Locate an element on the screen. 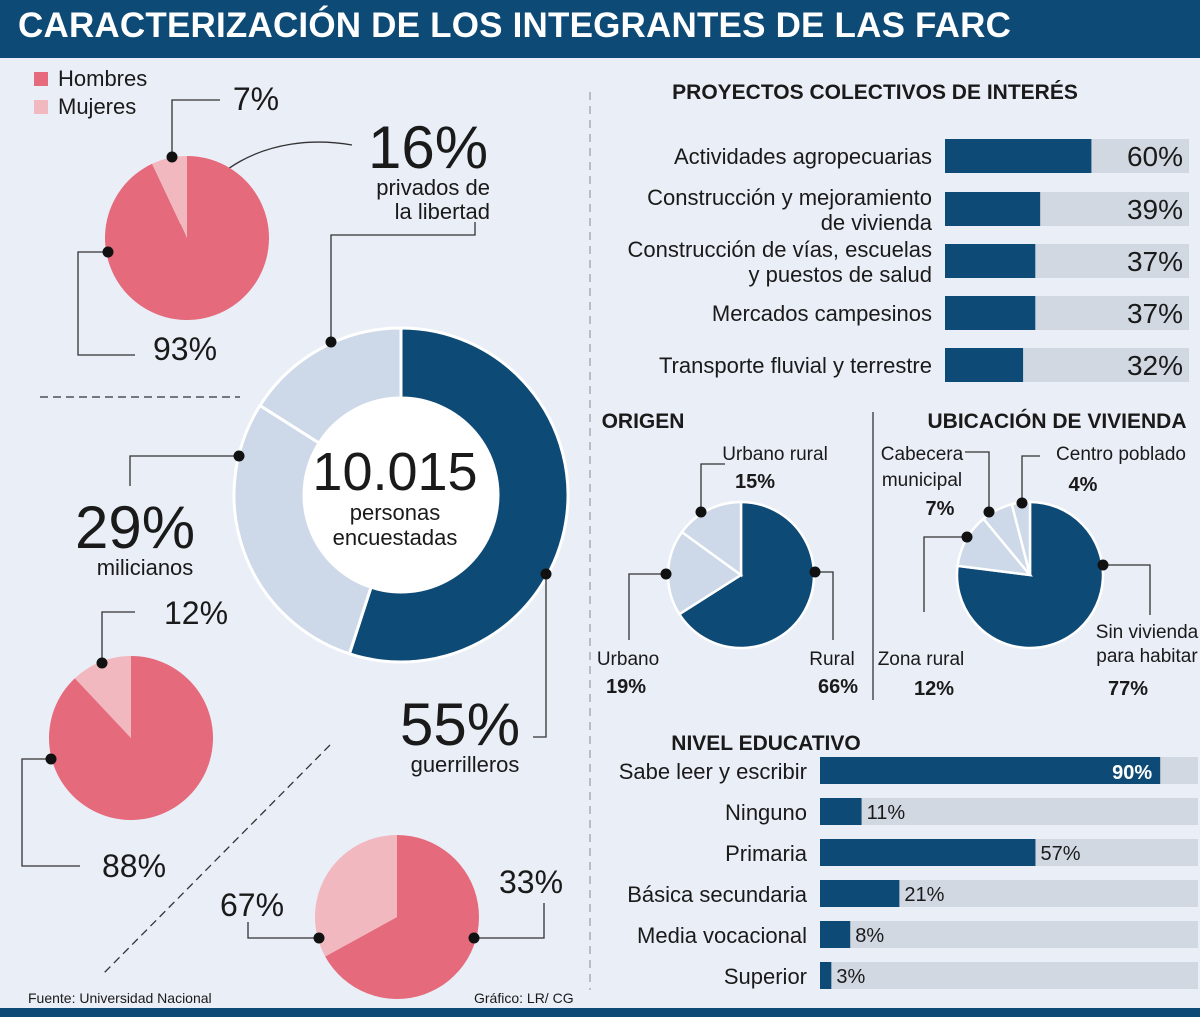 The image size is (1200, 1017). privados-percent: 16% is located at coordinates (428, 147).